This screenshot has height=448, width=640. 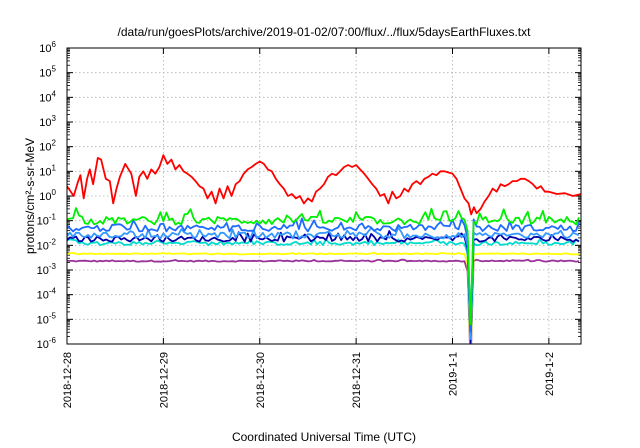 I want to click on y-tick-label: 10⁴, so click(x=47, y=96).